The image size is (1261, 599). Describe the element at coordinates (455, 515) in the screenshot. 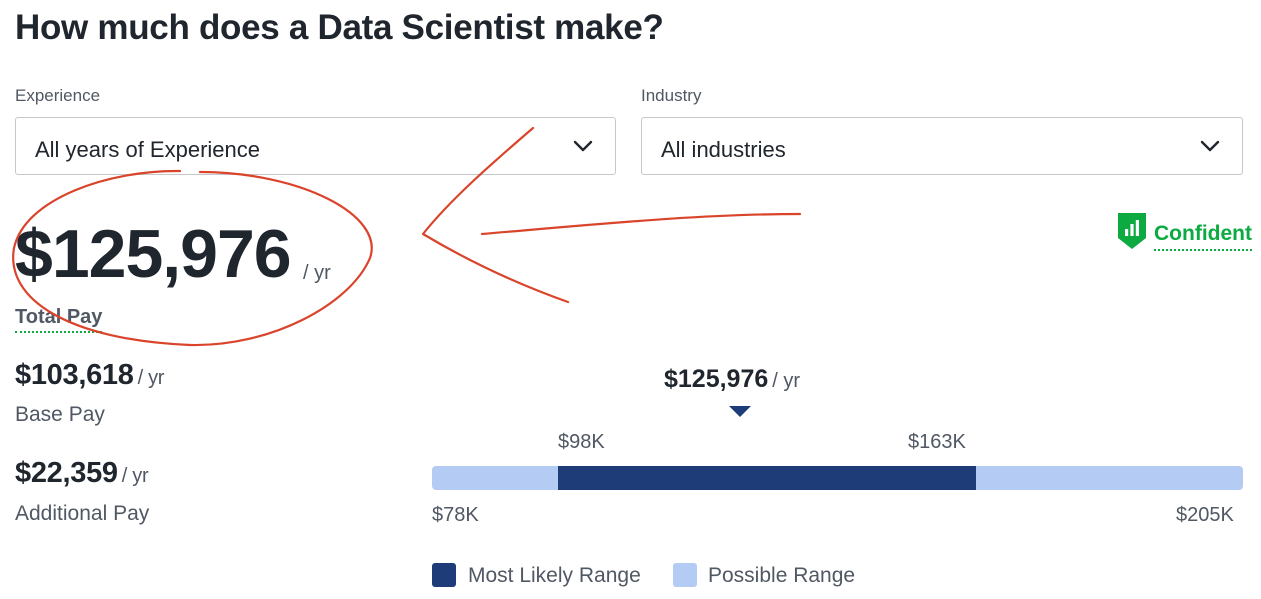

I see `possible-low-label: $78K` at that location.